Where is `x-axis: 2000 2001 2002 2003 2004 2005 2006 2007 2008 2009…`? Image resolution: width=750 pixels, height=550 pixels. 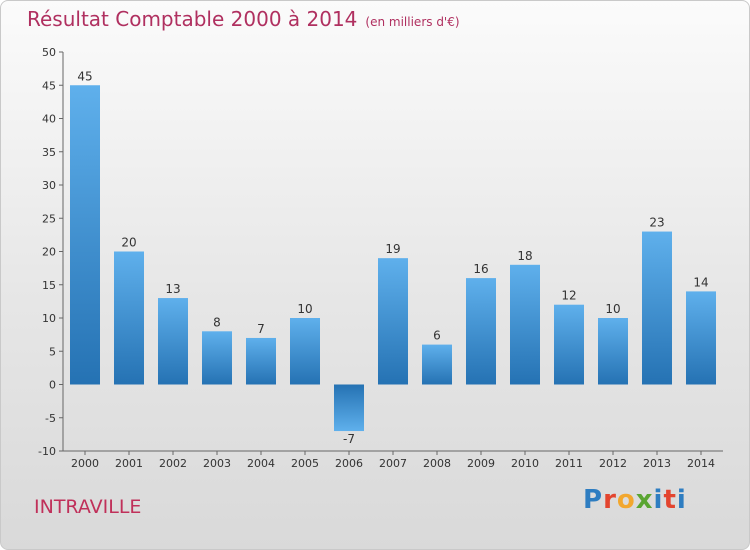 x-axis: 2000 2001 2002 2003 2004 2005 2006 2007 2008 2009… is located at coordinates (393, 460).